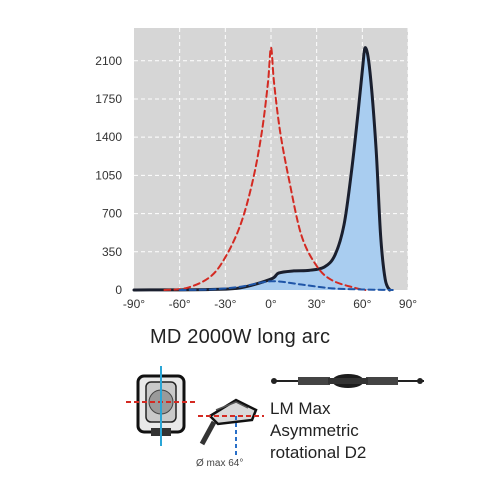  What do you see at coordinates (180, 304) in the screenshot?
I see `x-tick-label: -60°` at bounding box center [180, 304].